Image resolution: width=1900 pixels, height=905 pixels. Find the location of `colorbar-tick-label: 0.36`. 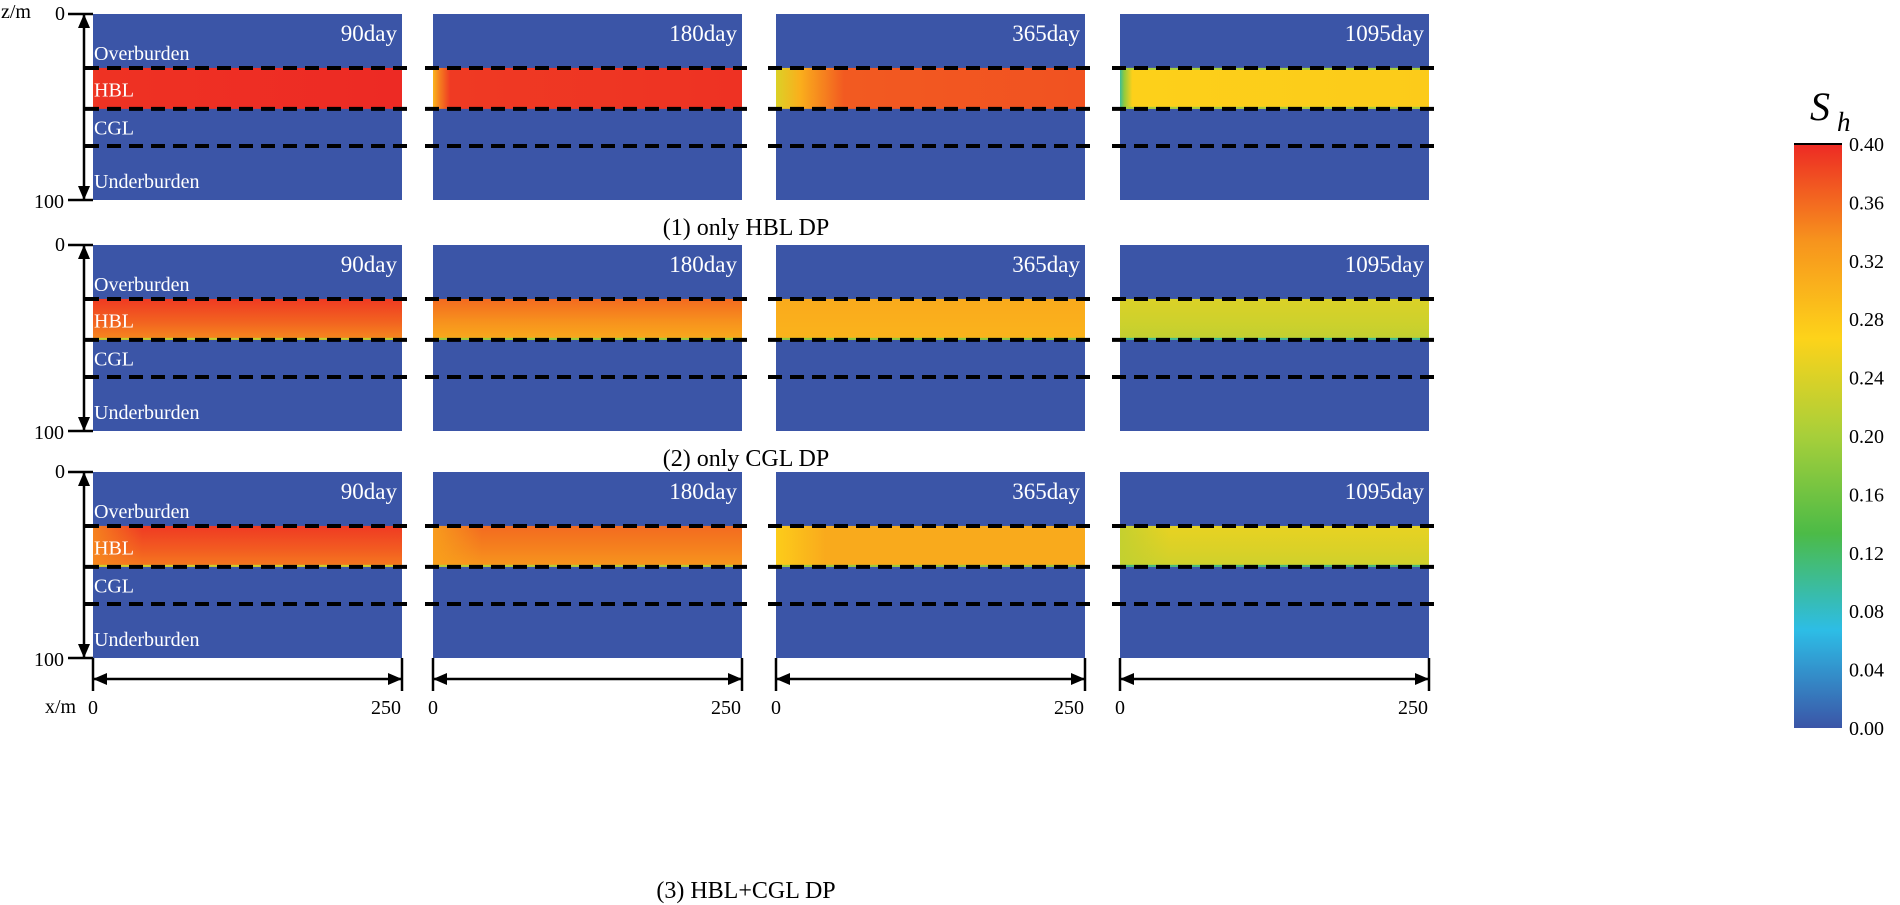

colorbar-tick-label: 0.36 is located at coordinates (1866, 203).